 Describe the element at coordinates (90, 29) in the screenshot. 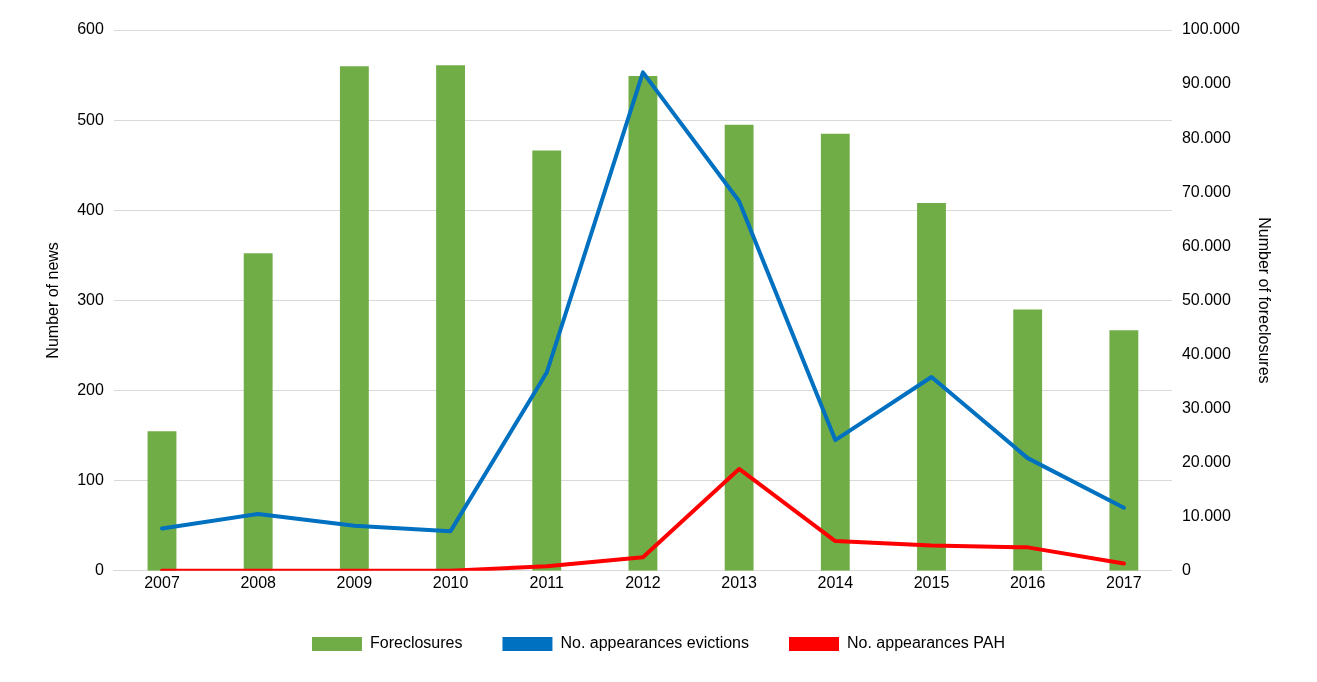

I see `y-tick-label: 600` at that location.